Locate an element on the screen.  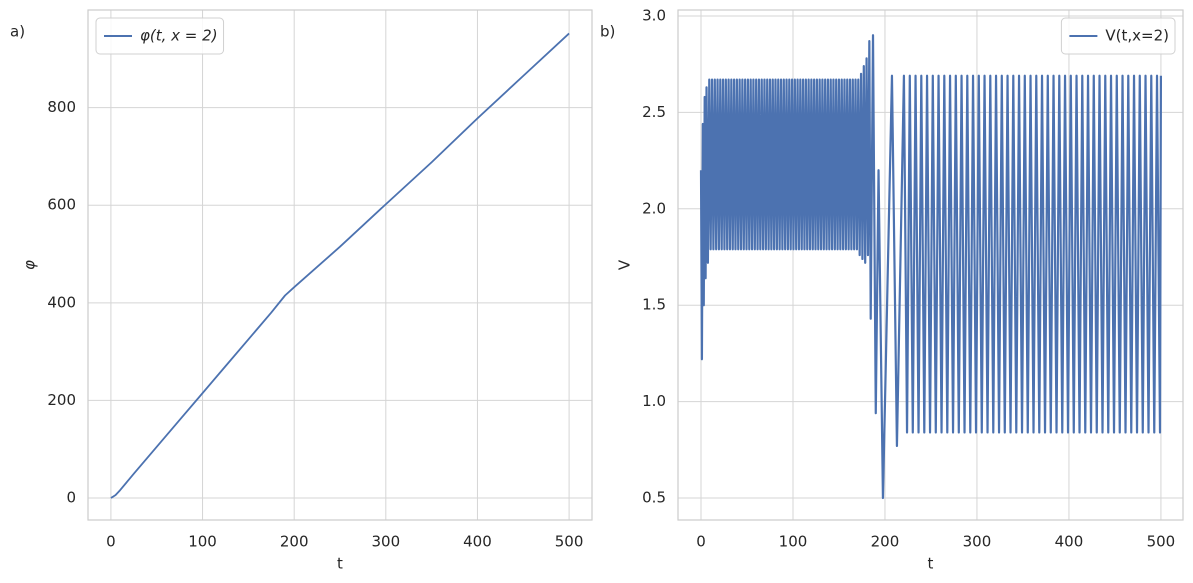
y-tick-label: 3.0 is located at coordinates (654, 15).